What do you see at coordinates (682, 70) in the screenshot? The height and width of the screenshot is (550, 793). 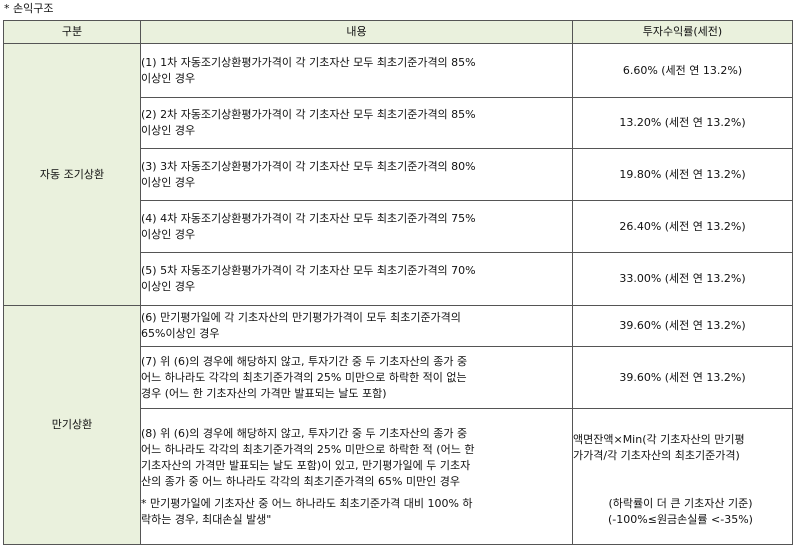 I see `row-return: 6.60% (세전 연 13.2%)` at bounding box center [682, 70].